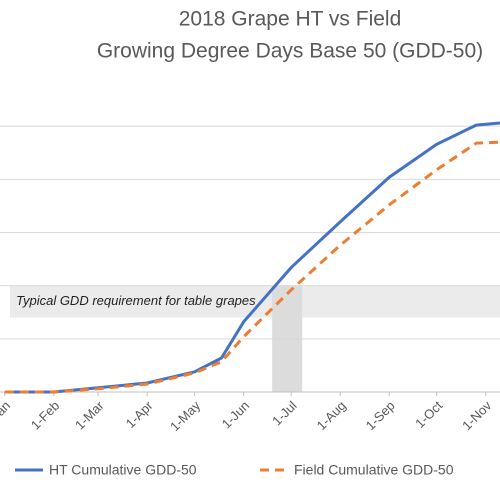 The height and width of the screenshot is (500, 500). What do you see at coordinates (236, 415) in the screenshot?
I see `x-tick-label: 1-Jun` at bounding box center [236, 415].